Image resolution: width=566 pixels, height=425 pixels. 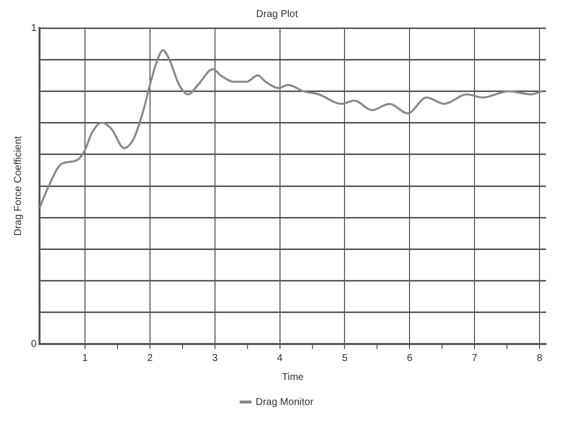 What do you see at coordinates (409, 358) in the screenshot?
I see `x-tick-label: 6` at bounding box center [409, 358].